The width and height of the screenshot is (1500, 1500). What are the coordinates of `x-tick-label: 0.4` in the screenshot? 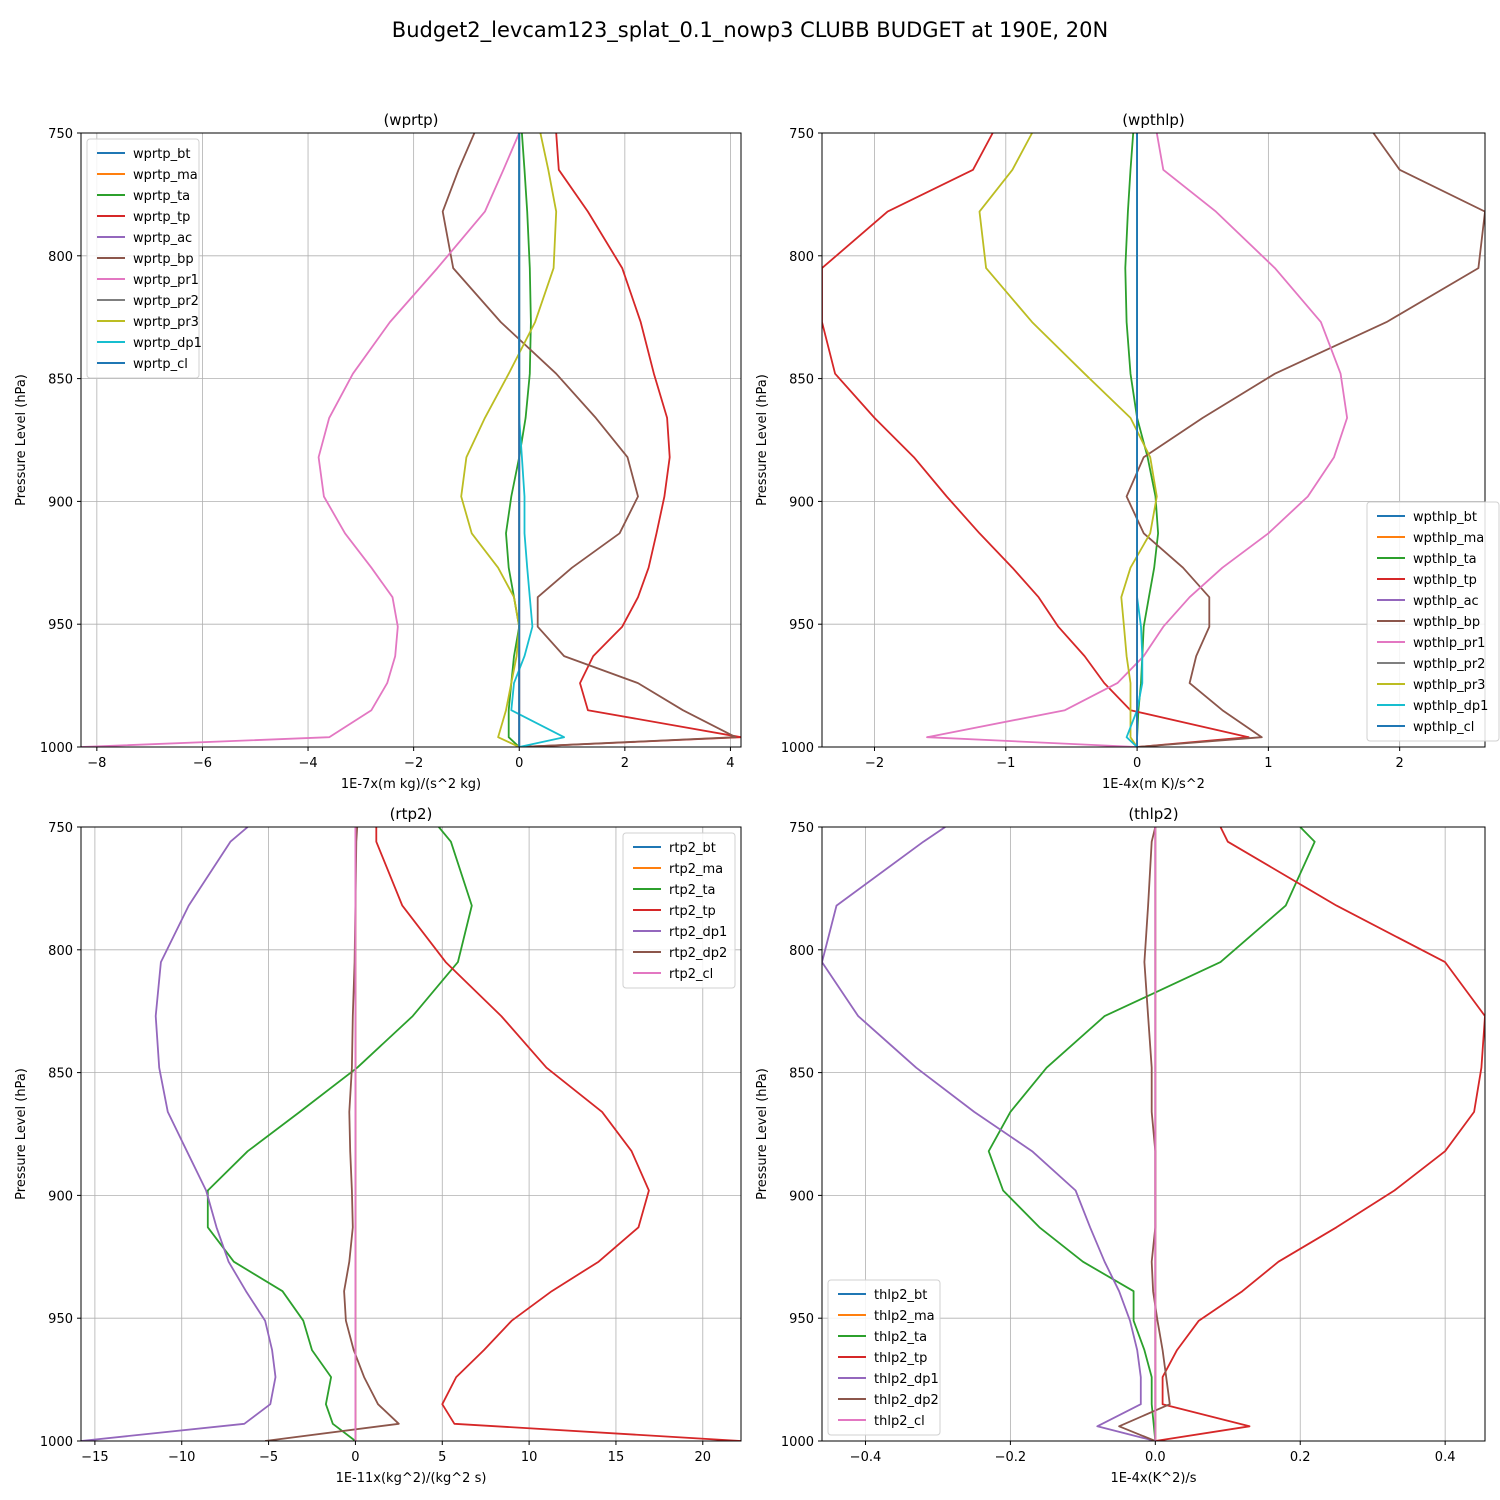 It's located at (1445, 1457).